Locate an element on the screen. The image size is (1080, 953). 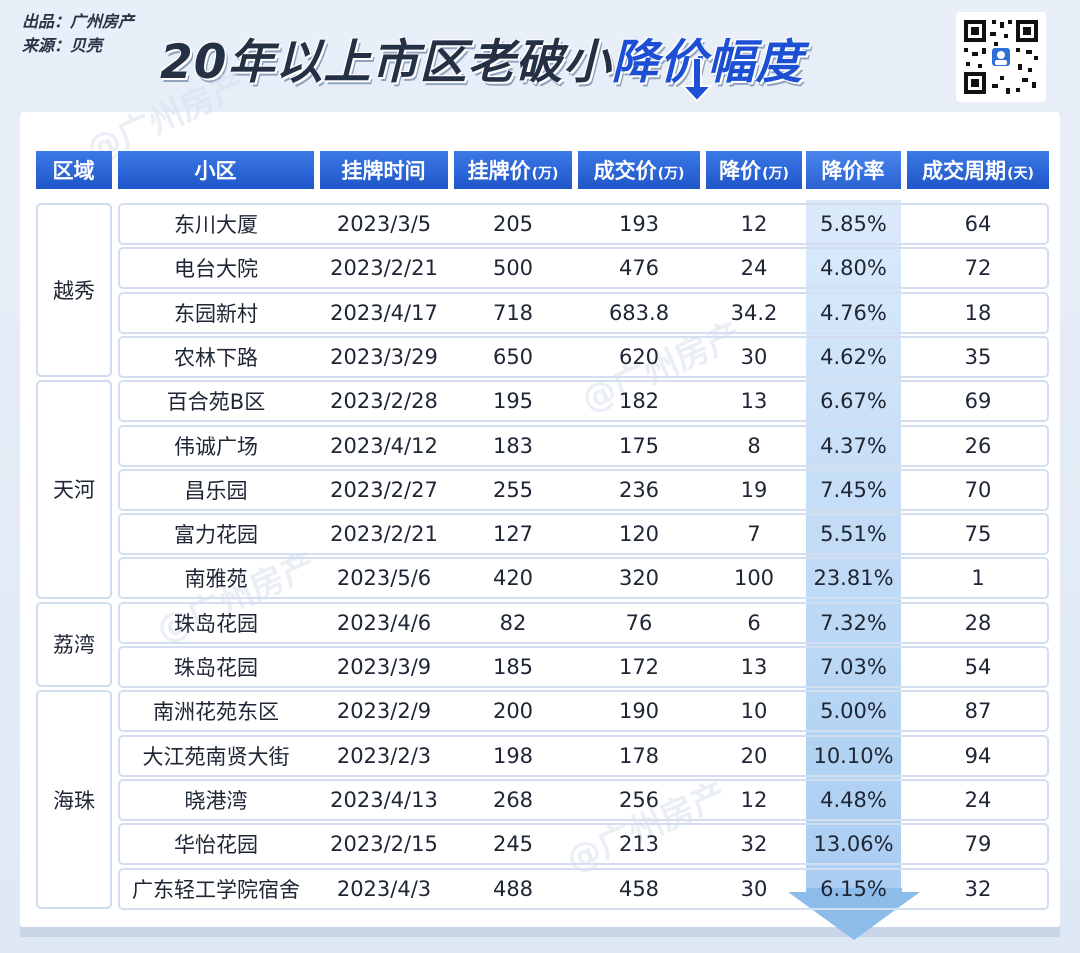
region-cell: 越秀 is located at coordinates (74, 290).